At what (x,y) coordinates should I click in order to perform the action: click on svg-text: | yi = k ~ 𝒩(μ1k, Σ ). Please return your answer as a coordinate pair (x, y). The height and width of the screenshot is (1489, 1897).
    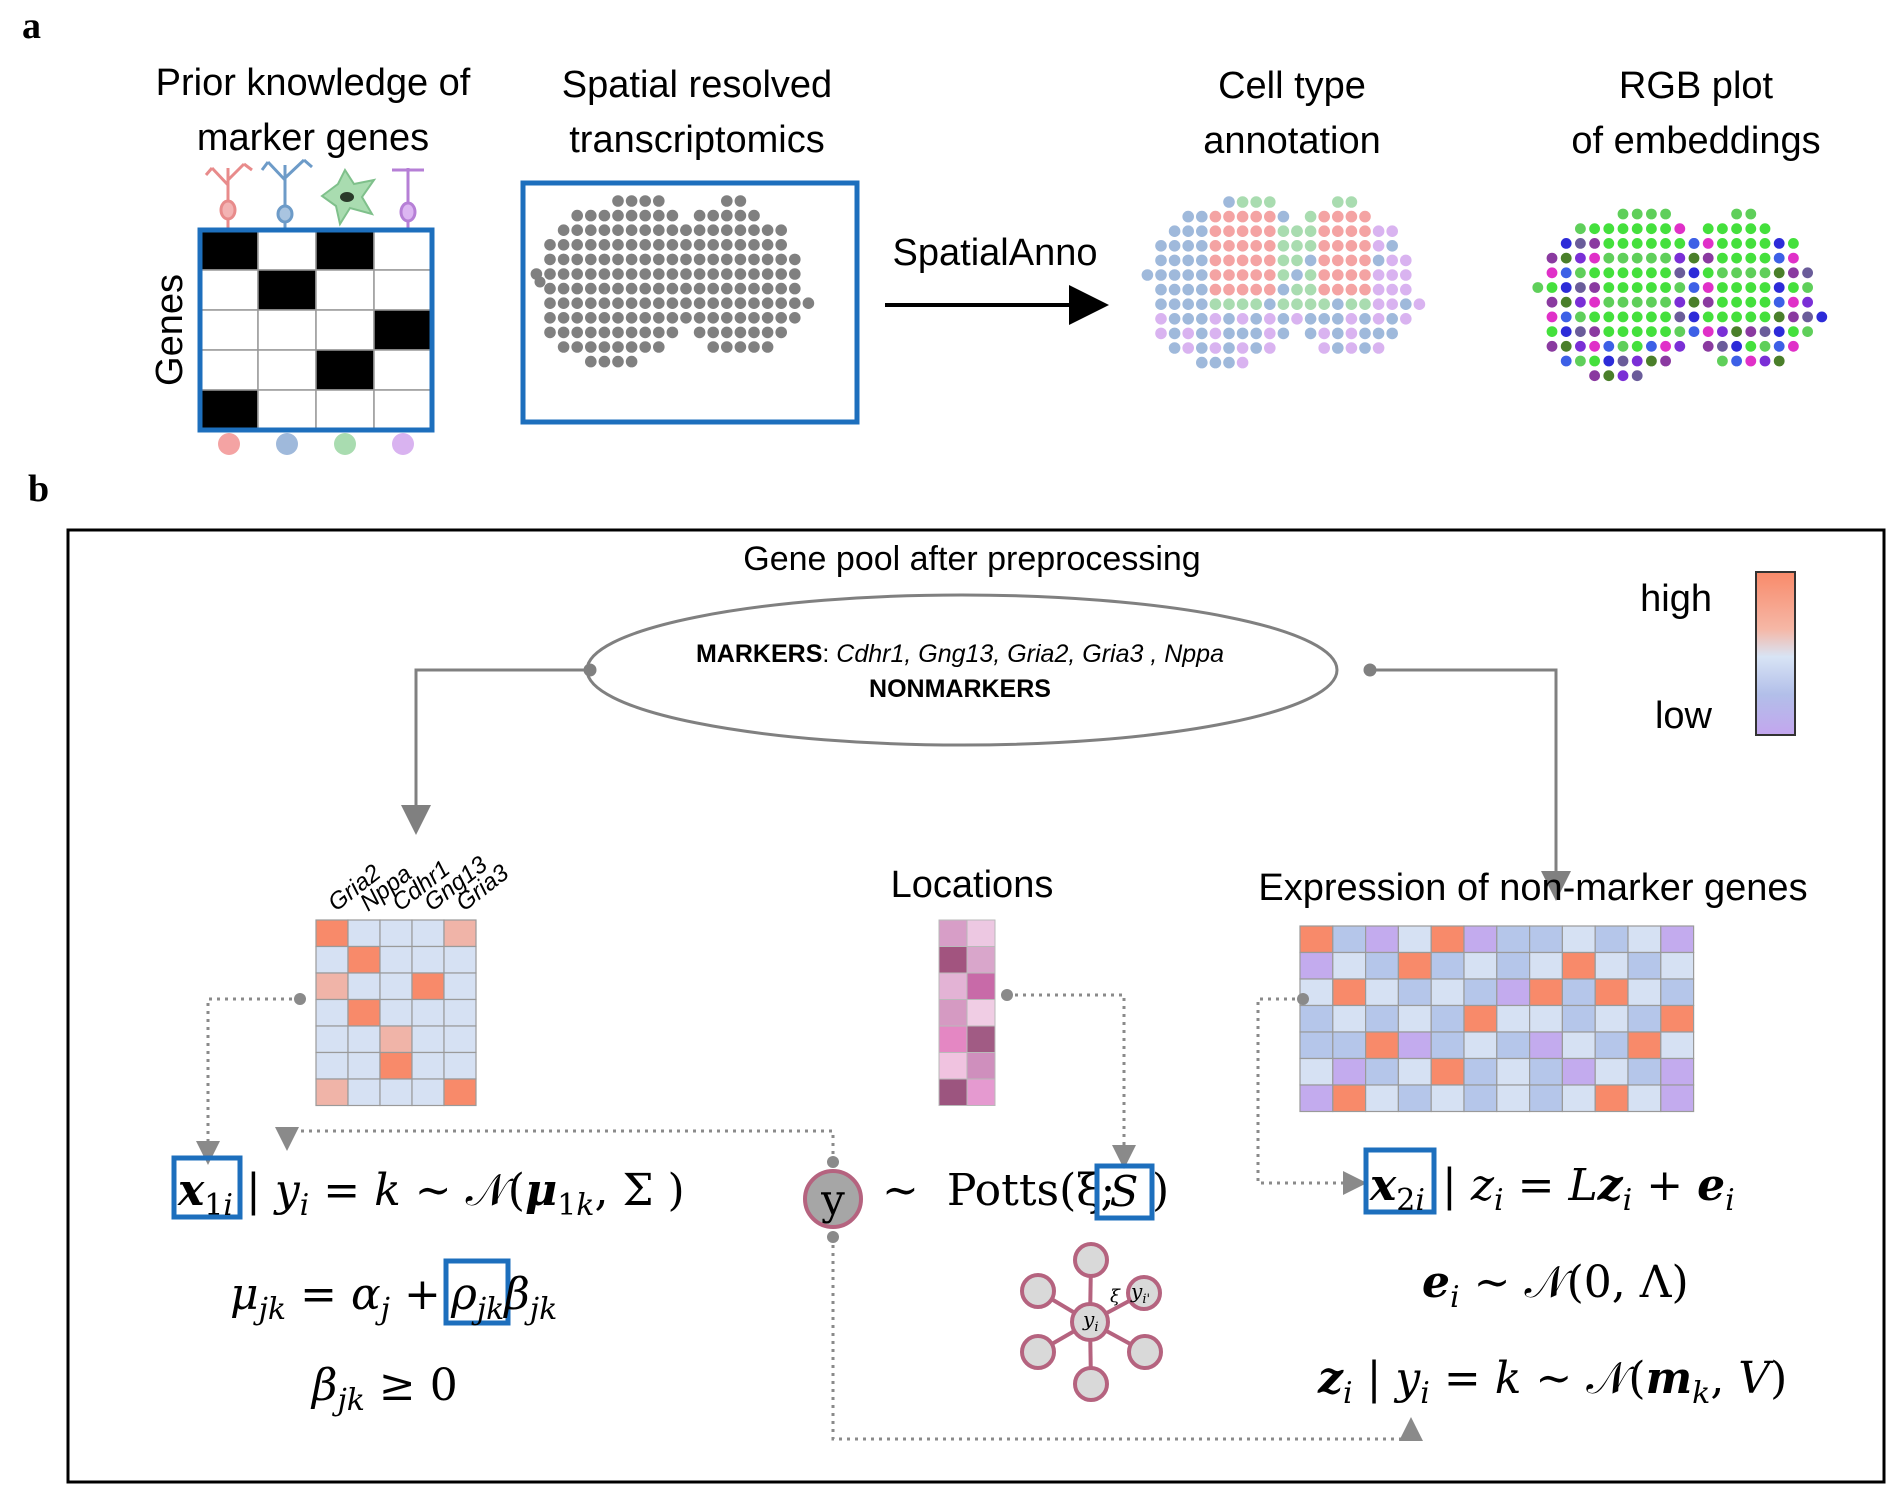
    Looking at the image, I should click on (465, 1194).